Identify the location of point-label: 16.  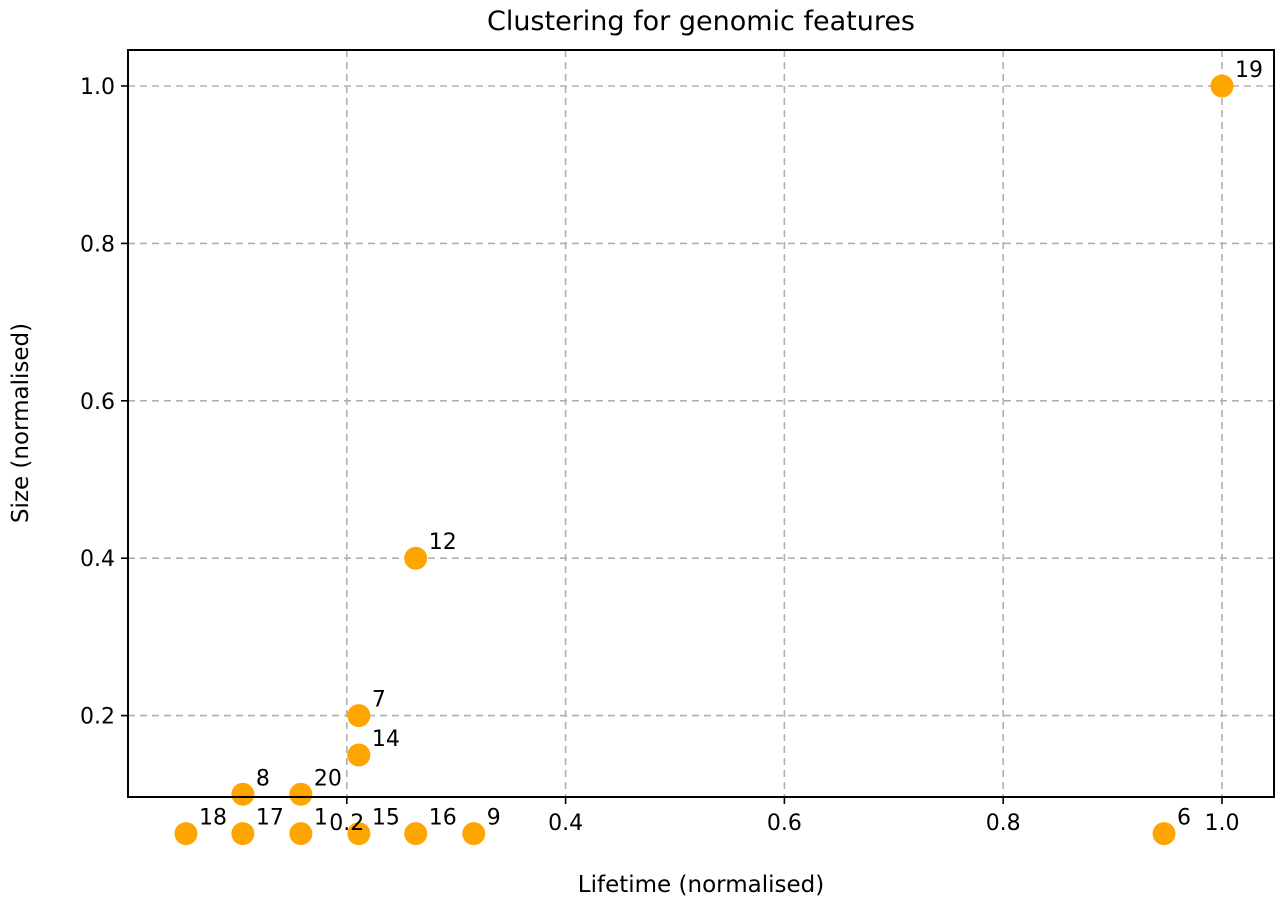
(443, 818).